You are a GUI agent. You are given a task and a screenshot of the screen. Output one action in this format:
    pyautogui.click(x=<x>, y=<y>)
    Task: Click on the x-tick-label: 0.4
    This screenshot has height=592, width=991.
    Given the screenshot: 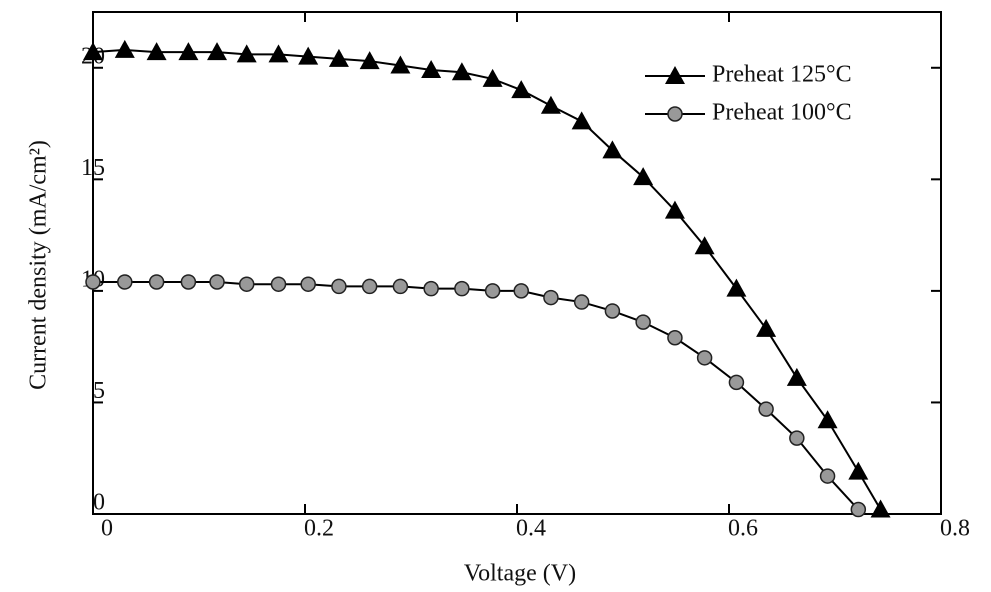 What is the action you would take?
    pyautogui.click(x=531, y=529)
    